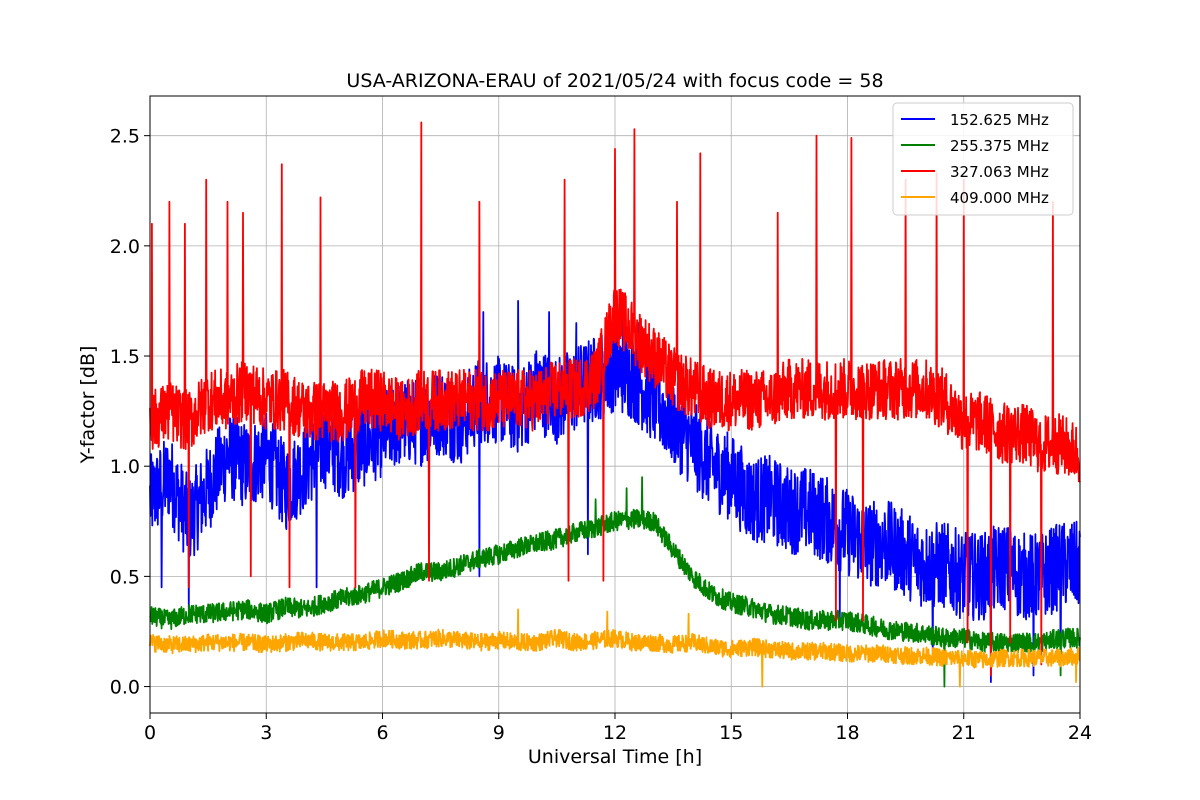 Image resolution: width=1200 pixels, height=800 pixels. I want to click on legend-box, so click(983, 159).